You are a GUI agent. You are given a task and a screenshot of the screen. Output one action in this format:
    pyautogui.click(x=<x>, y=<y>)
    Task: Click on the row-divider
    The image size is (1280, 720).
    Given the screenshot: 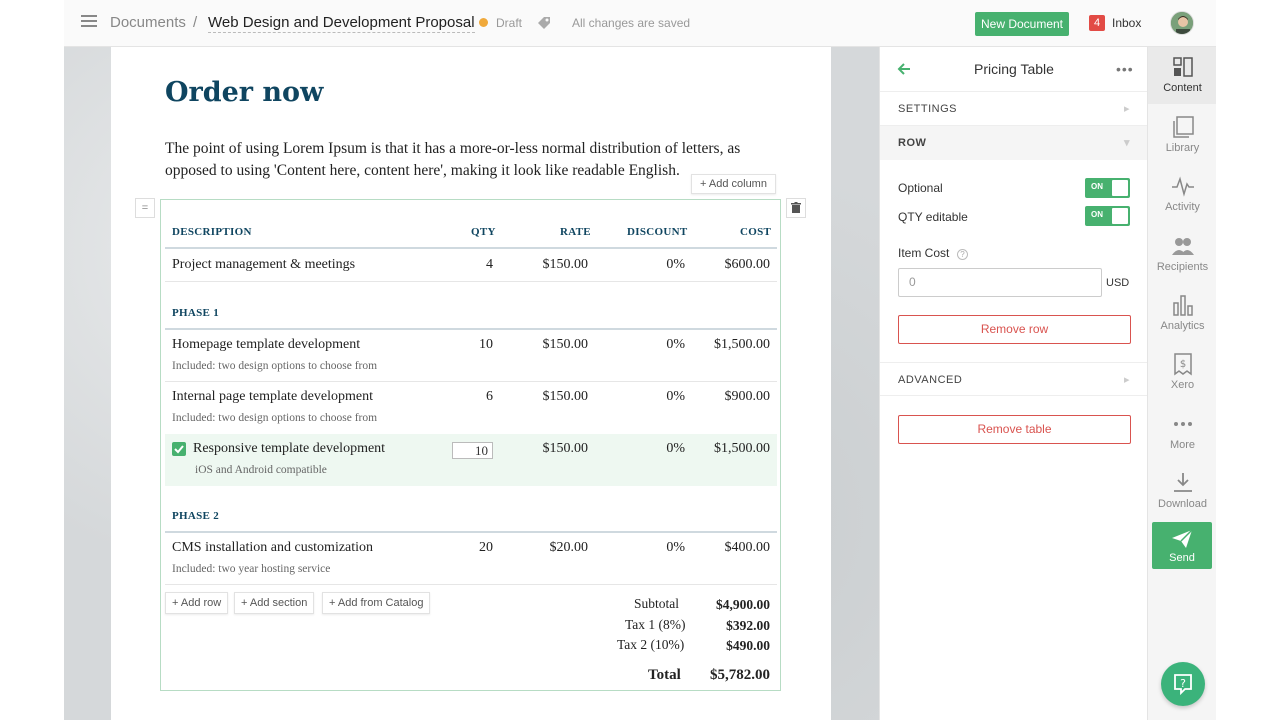 What is the action you would take?
    pyautogui.click(x=471, y=381)
    